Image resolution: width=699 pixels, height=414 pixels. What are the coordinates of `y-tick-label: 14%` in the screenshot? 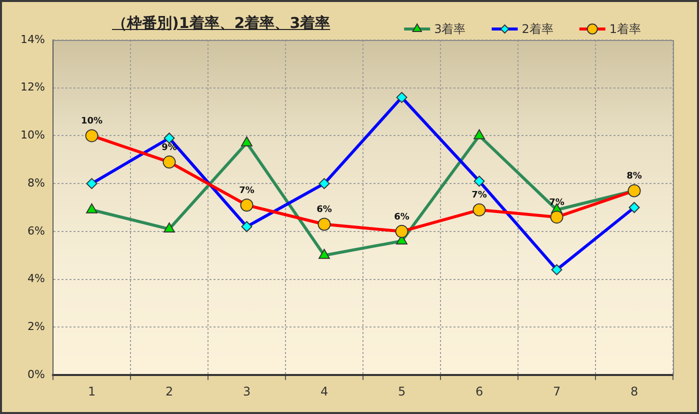 It's located at (32, 39).